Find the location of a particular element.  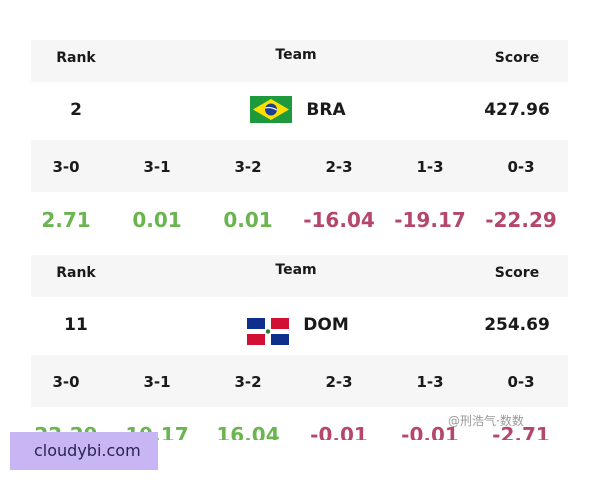

rank: 2 is located at coordinates (76, 110).